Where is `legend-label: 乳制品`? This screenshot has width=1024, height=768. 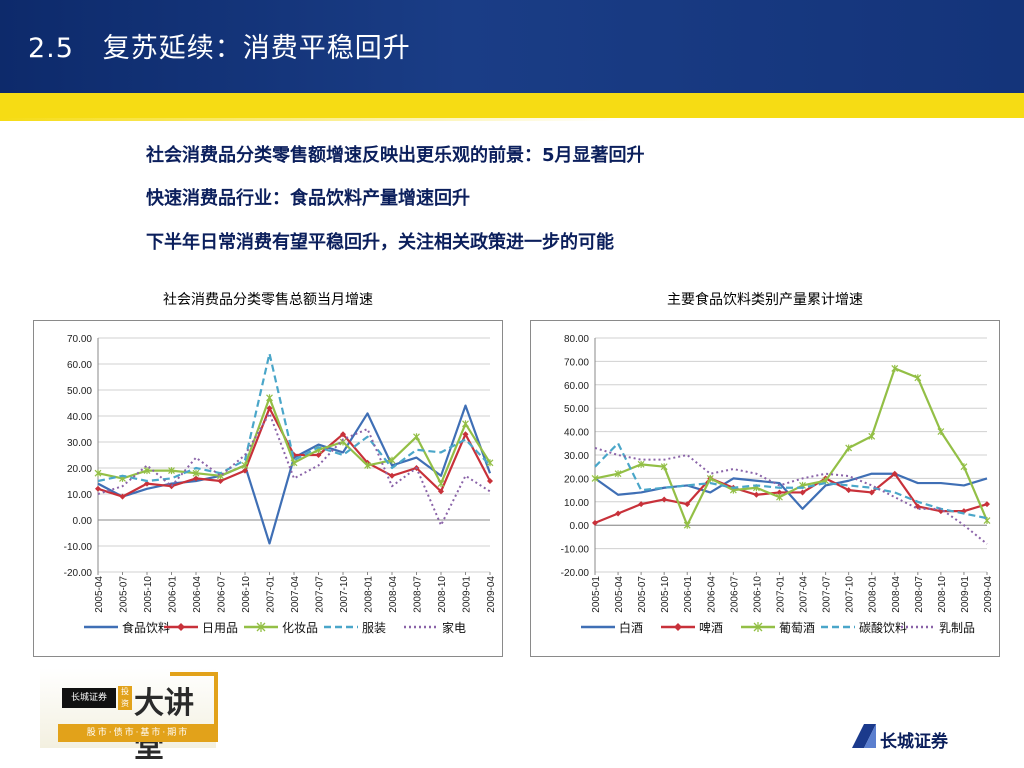
legend-label: 乳制品 is located at coordinates (957, 628).